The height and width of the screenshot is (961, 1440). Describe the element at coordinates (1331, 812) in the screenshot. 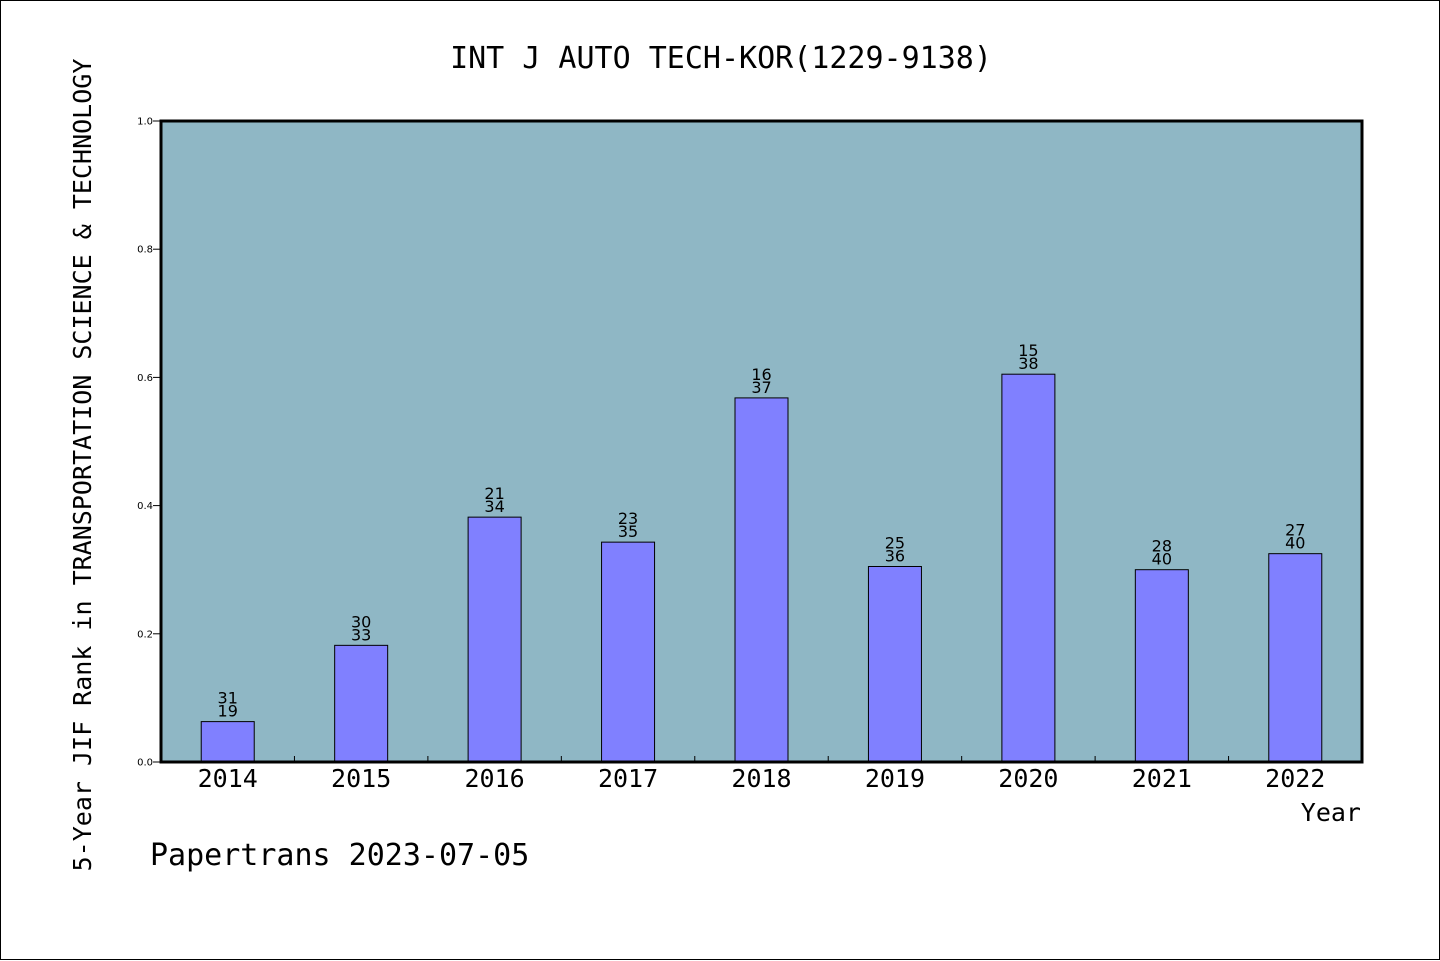

I see `x-axis-label: Year` at that location.